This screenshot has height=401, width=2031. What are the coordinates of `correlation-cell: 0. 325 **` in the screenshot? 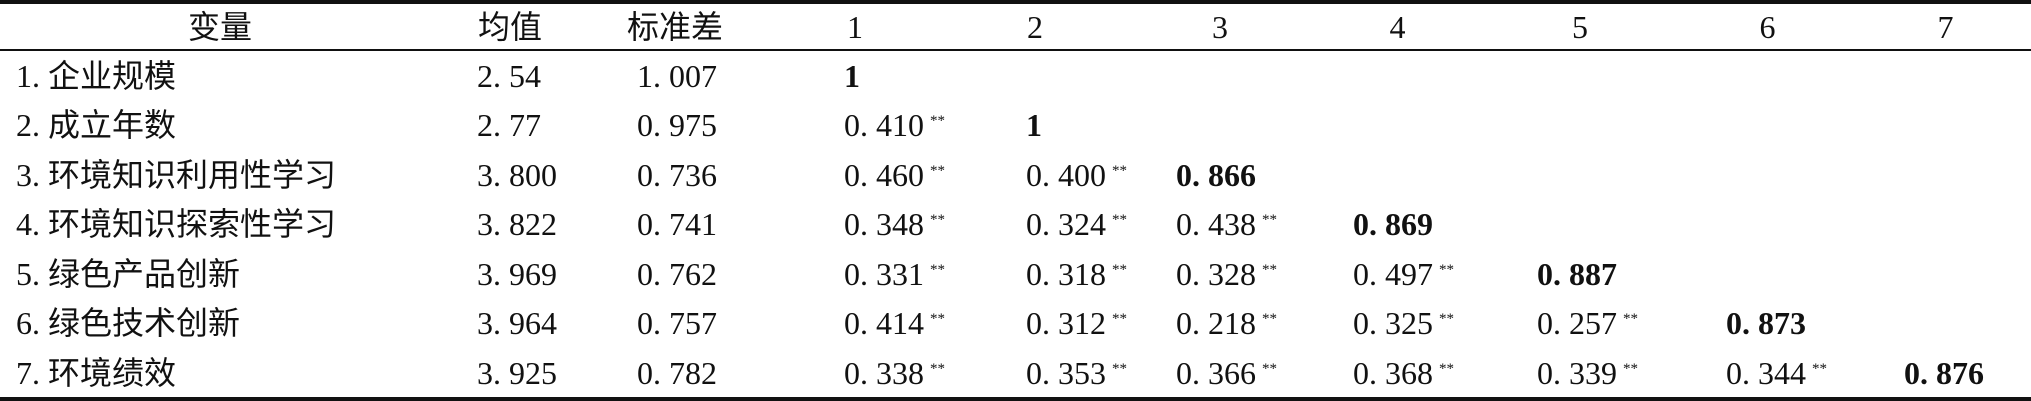 It's located at (1397, 323).